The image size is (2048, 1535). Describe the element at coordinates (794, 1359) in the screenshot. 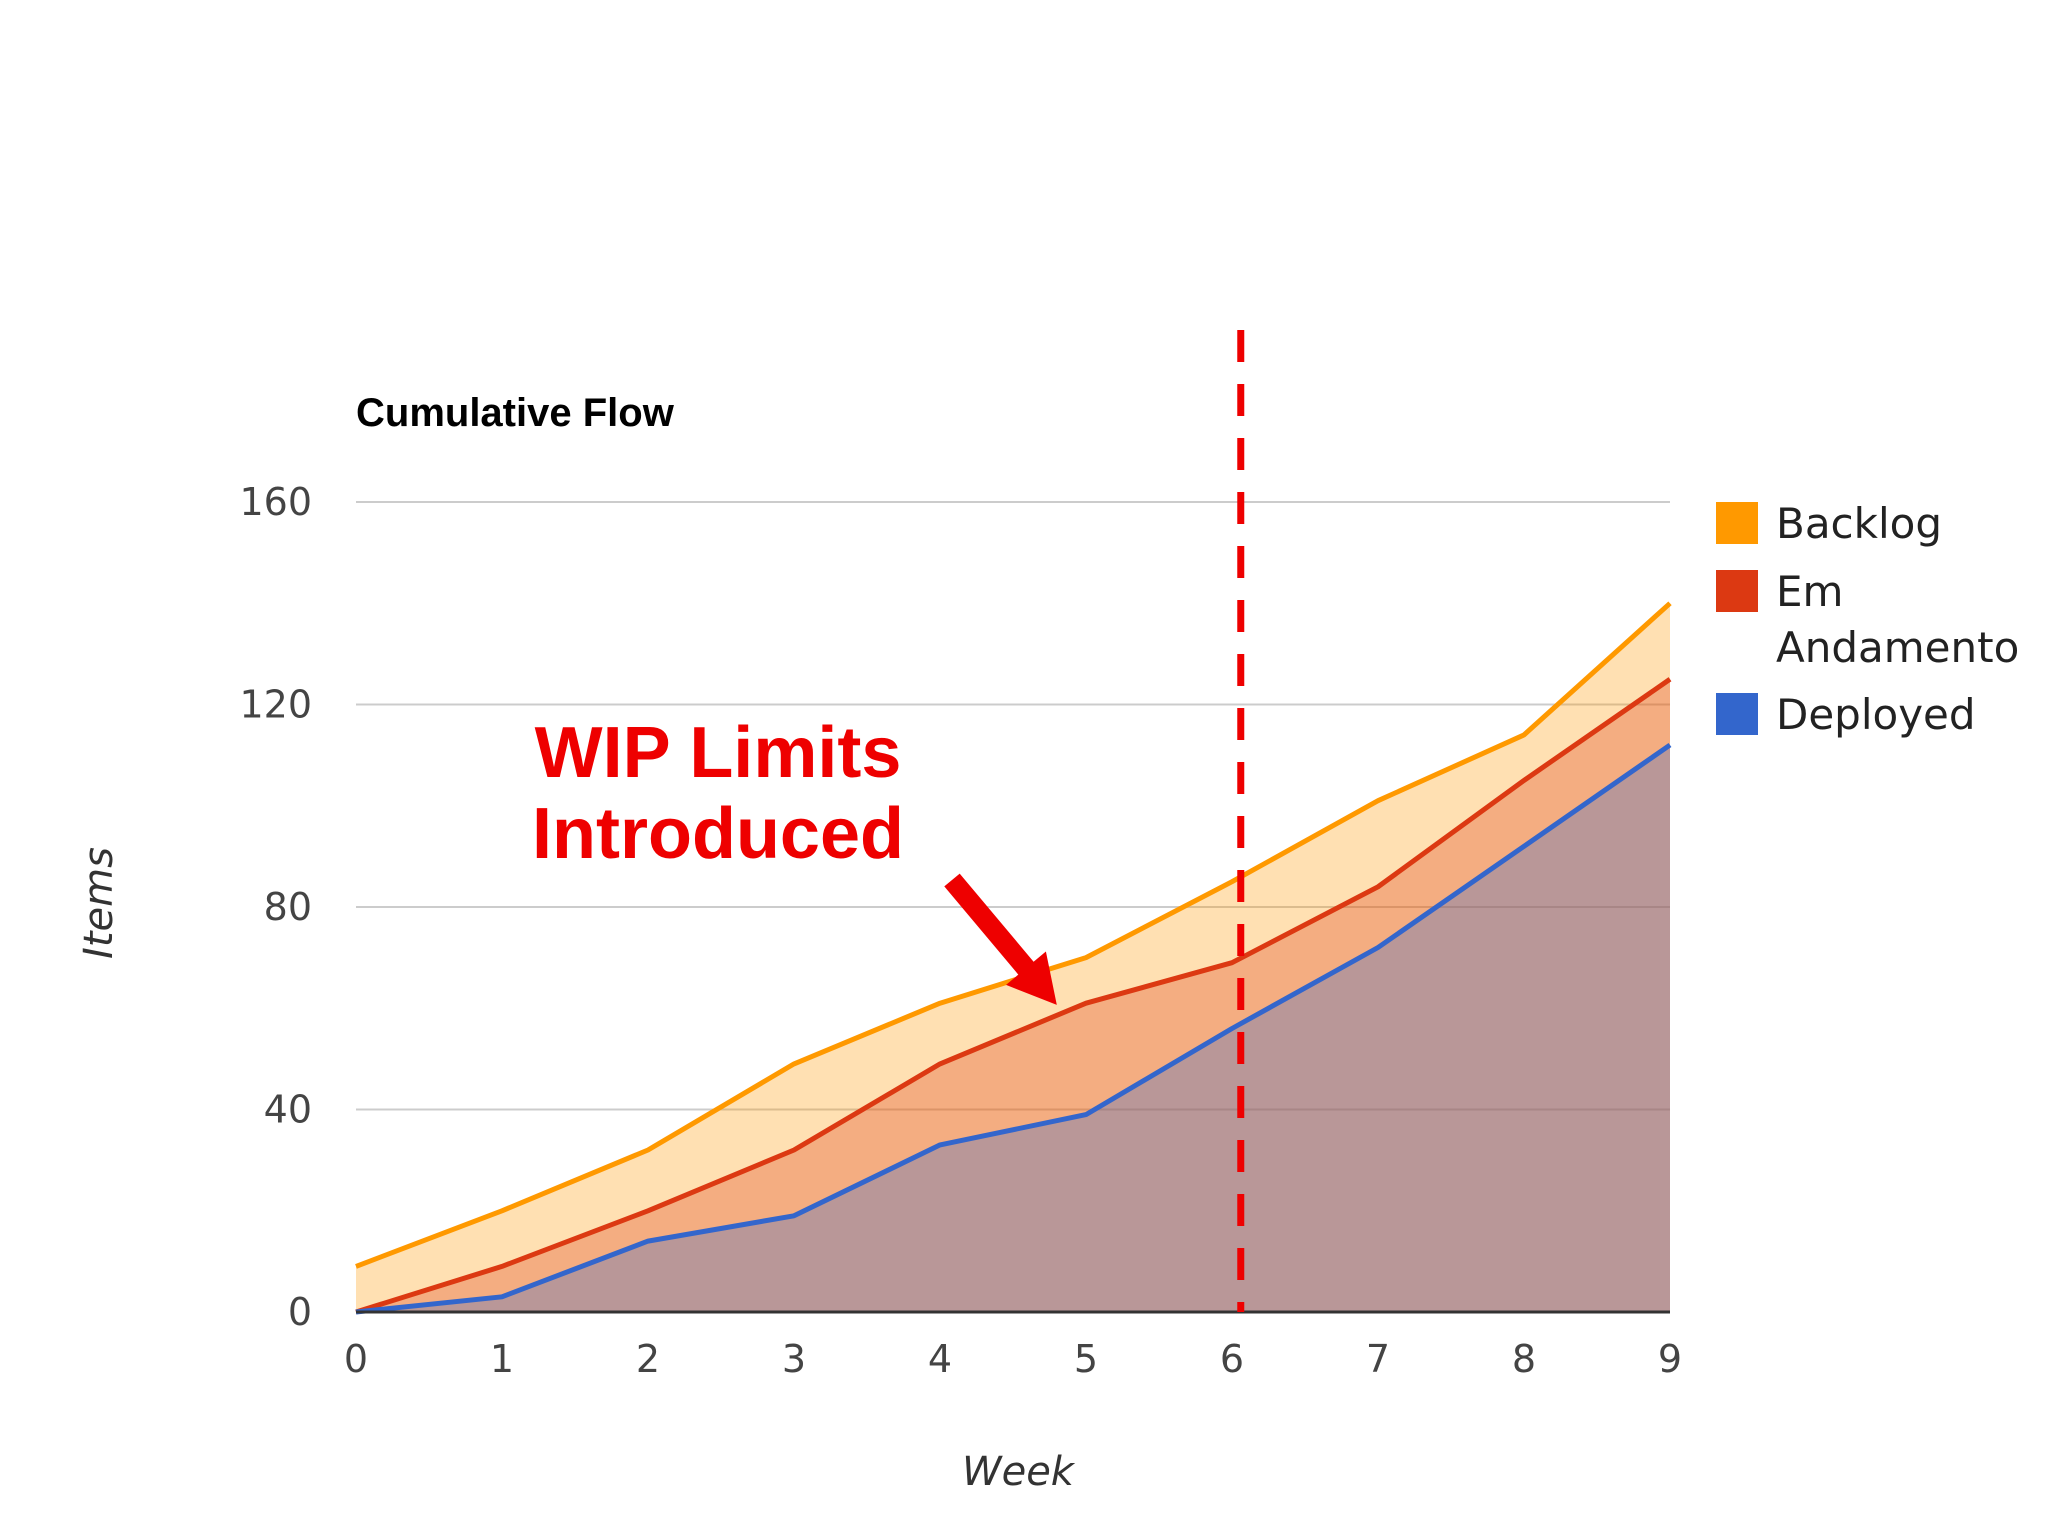

I see `x-tick-label: 3` at that location.